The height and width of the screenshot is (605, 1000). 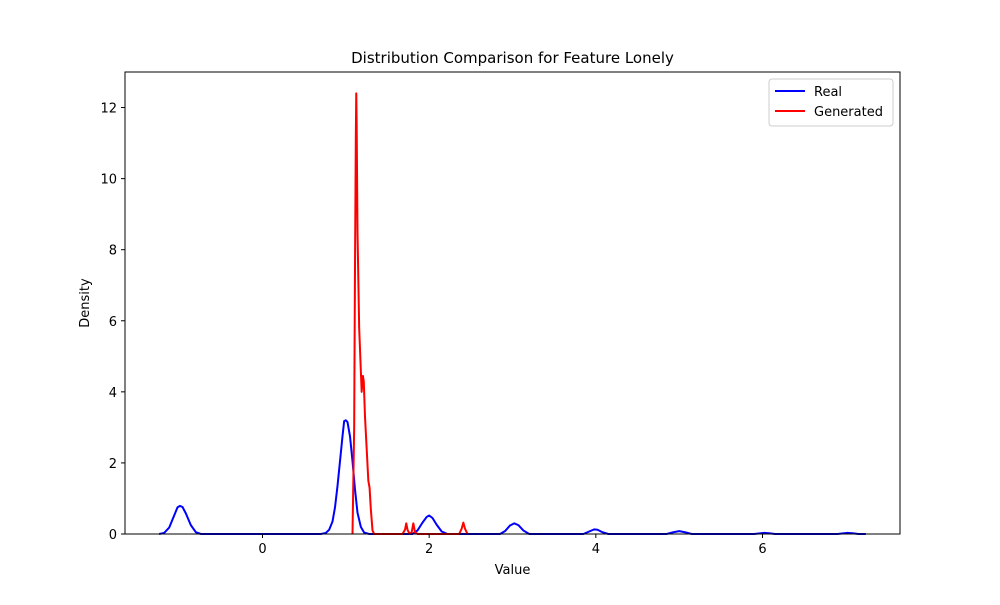 I want to click on y-tick-label: 12, so click(x=108, y=109).